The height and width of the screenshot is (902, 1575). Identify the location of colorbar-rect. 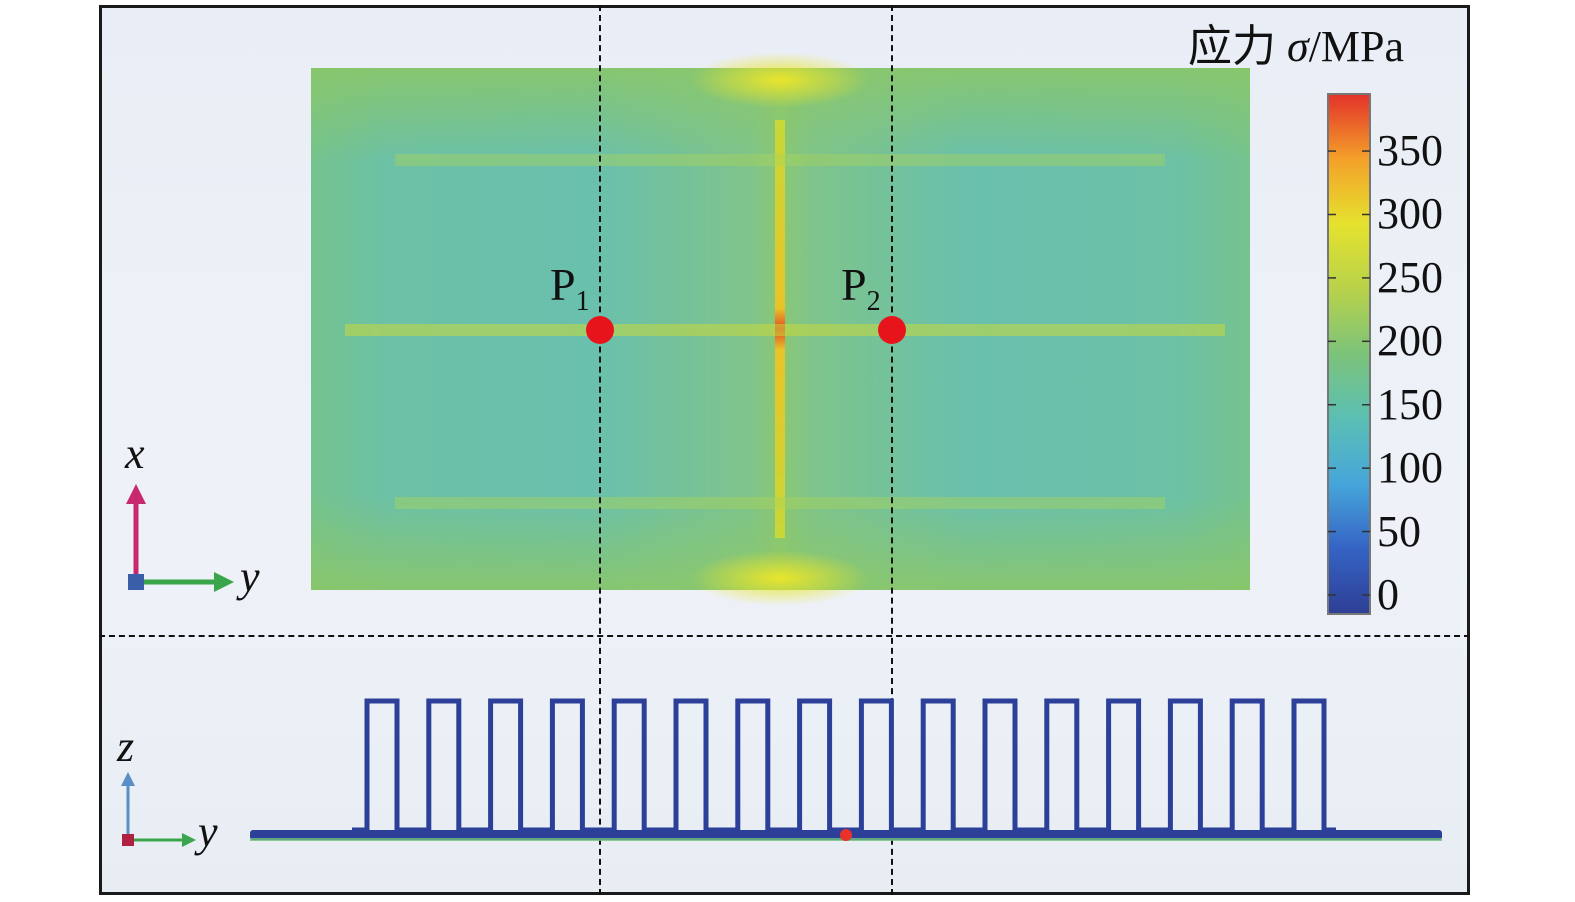
(1349, 354).